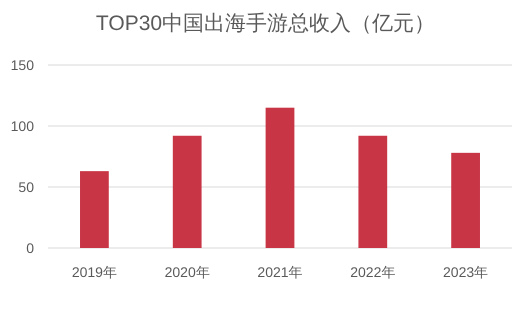  I want to click on y-tick-label: 0, so click(30, 248).